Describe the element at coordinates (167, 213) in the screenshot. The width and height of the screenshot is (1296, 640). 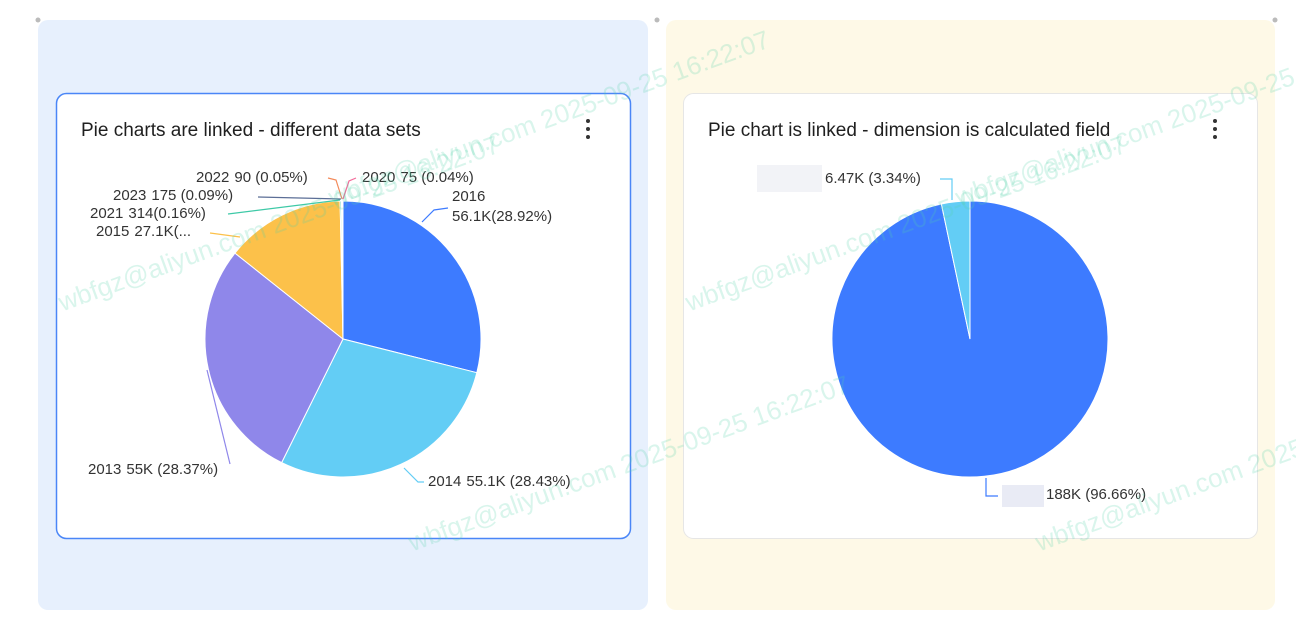
I see `slice-value-label: 314(0.16%)` at that location.